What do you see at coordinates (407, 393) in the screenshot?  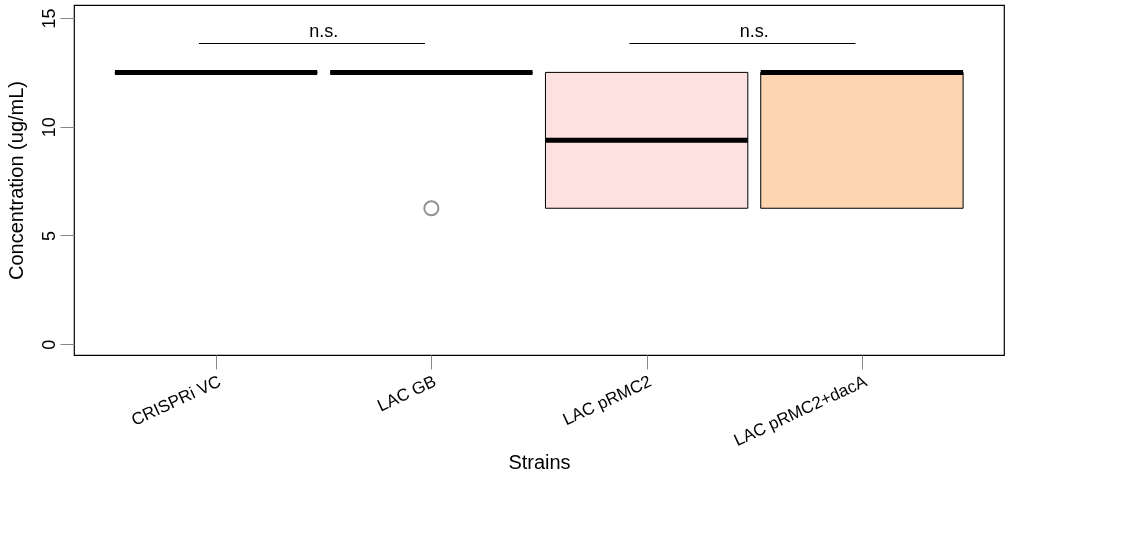 I see `x-tick-label: LAC GB` at bounding box center [407, 393].